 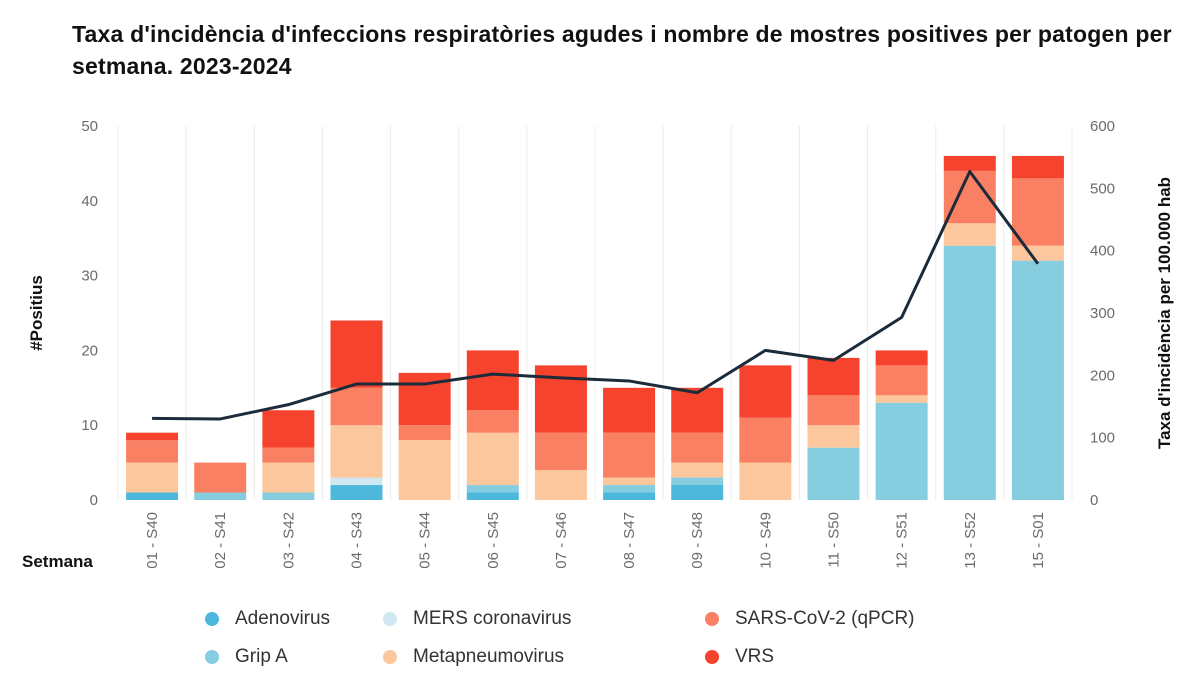 I want to click on y2-tick-label: 200, so click(x=1102, y=375).